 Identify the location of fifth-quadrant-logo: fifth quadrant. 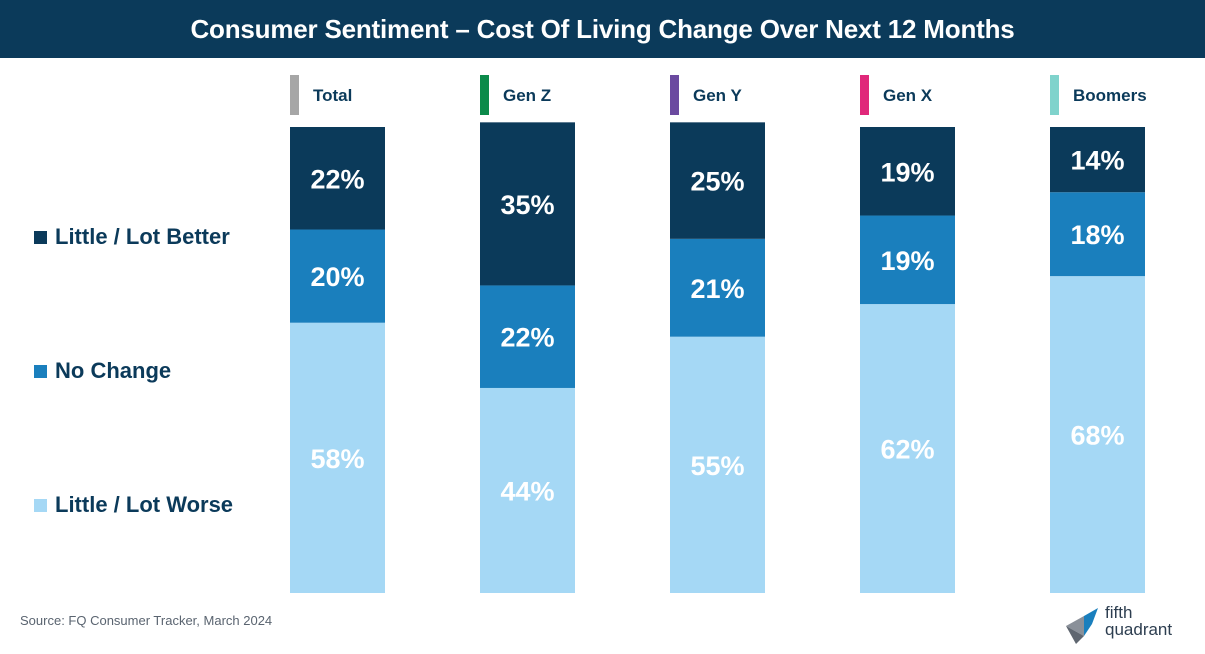
(1121, 624).